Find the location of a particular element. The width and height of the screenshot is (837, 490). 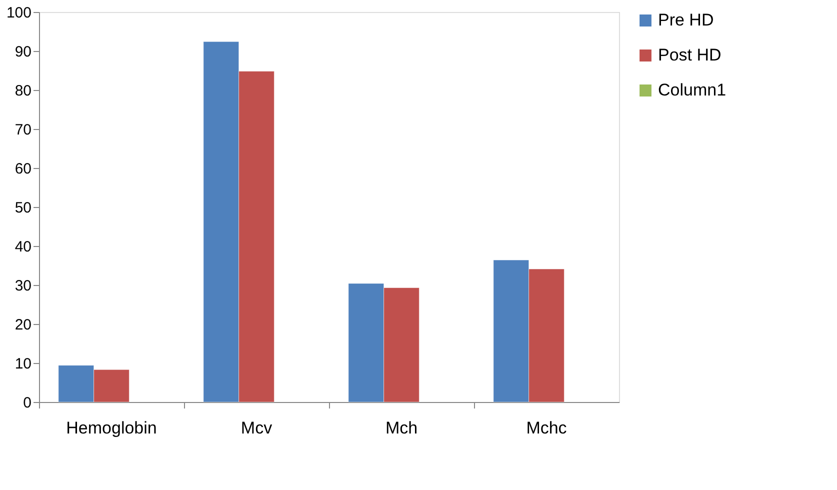

x-tick-label: Hemoglobin is located at coordinates (111, 428).